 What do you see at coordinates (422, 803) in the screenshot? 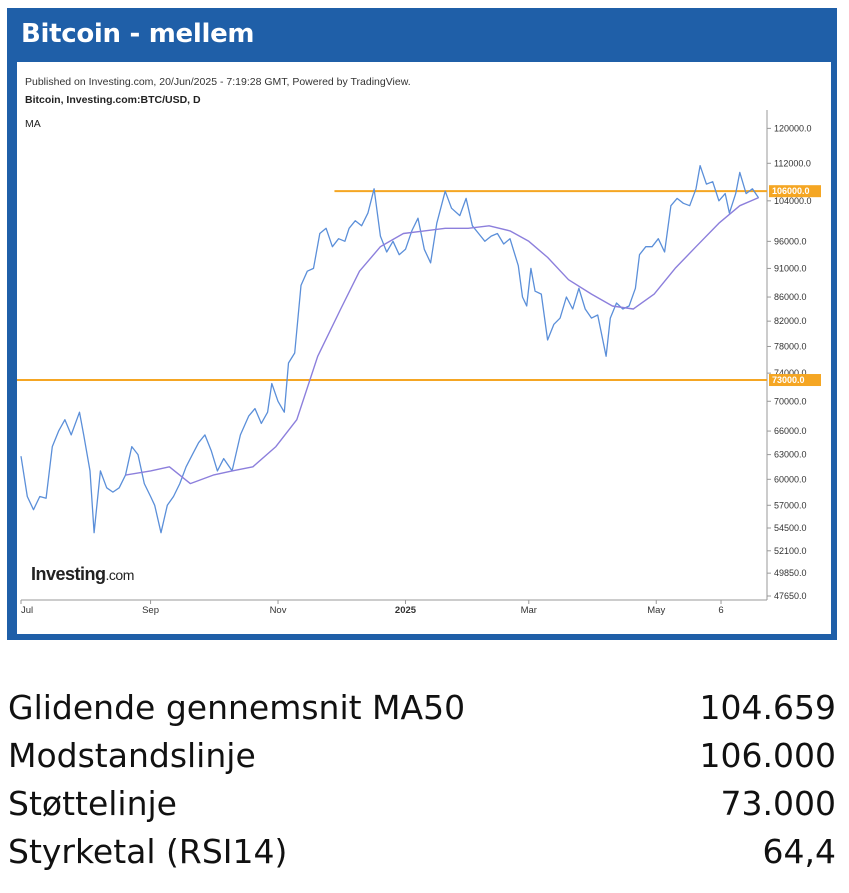
I see `stat-row-support: Støttelinje 73.000` at bounding box center [422, 803].